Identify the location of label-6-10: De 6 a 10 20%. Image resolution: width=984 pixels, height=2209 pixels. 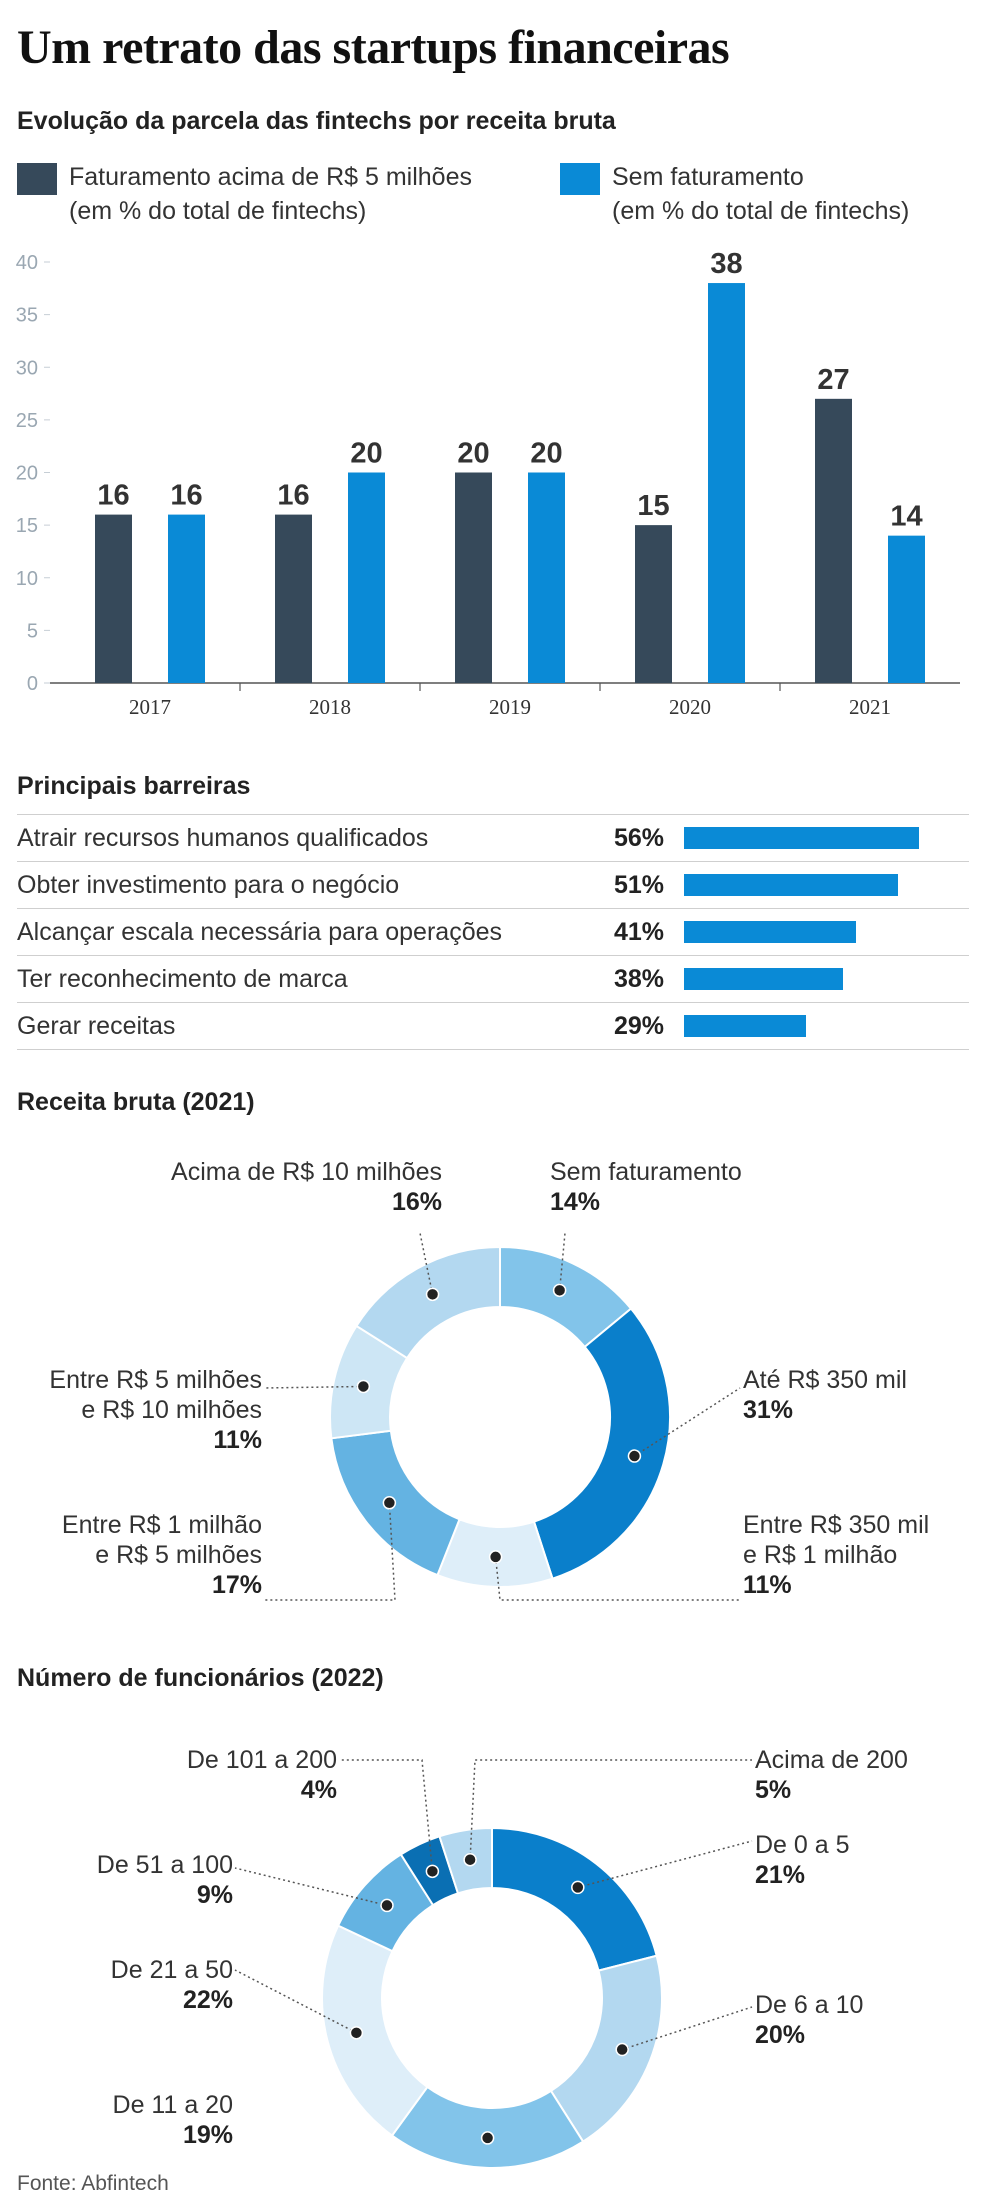
(809, 2020).